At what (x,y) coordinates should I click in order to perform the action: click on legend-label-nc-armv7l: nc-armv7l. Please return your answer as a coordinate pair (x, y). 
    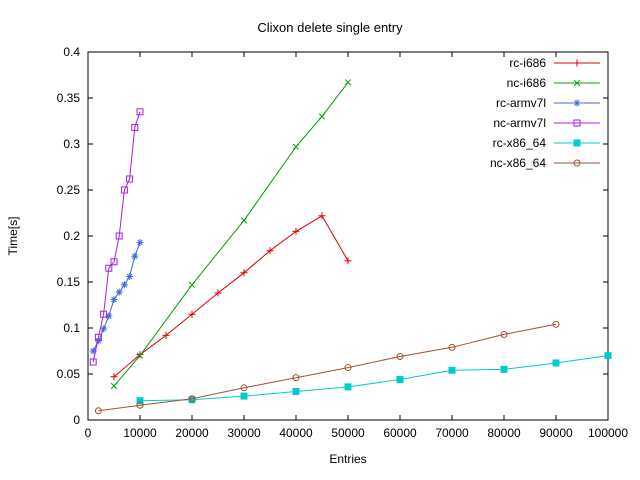
    Looking at the image, I should click on (519, 123).